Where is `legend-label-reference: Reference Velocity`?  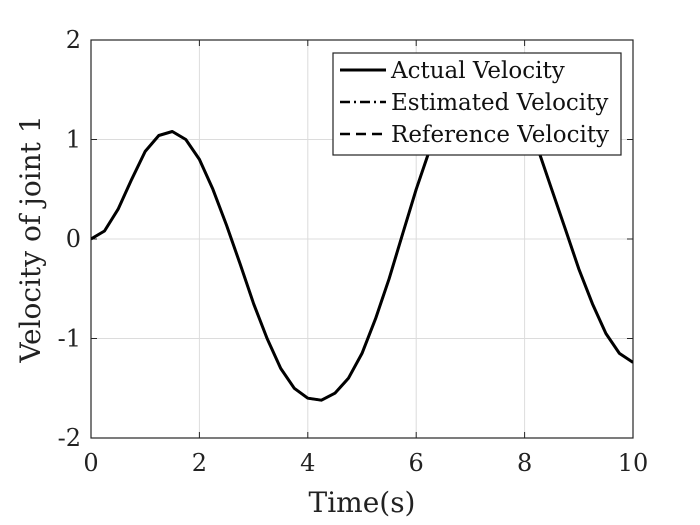 legend-label-reference: Reference Velocity is located at coordinates (500, 135).